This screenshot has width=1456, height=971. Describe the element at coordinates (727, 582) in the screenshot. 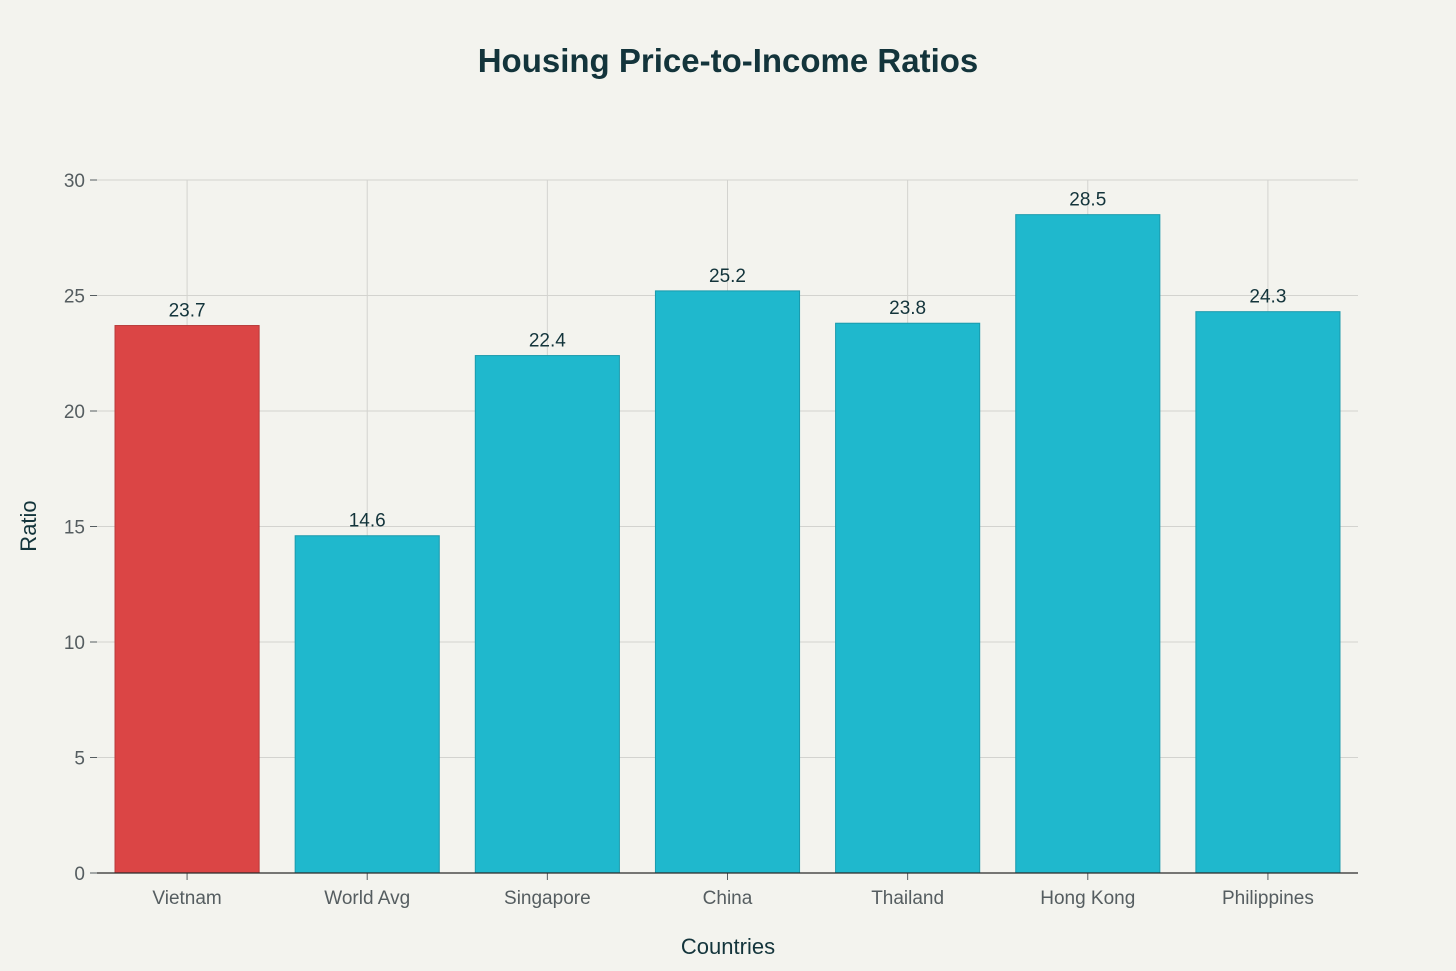

I see `bar-china` at that location.